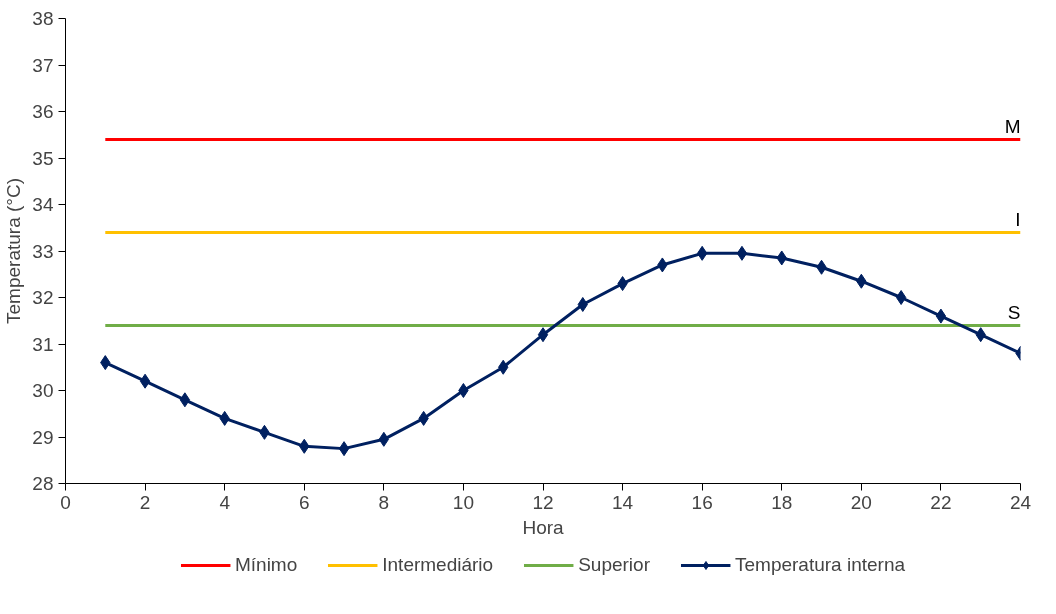  What do you see at coordinates (43, 297) in the screenshot?
I see `y-tick-label: 32` at bounding box center [43, 297].